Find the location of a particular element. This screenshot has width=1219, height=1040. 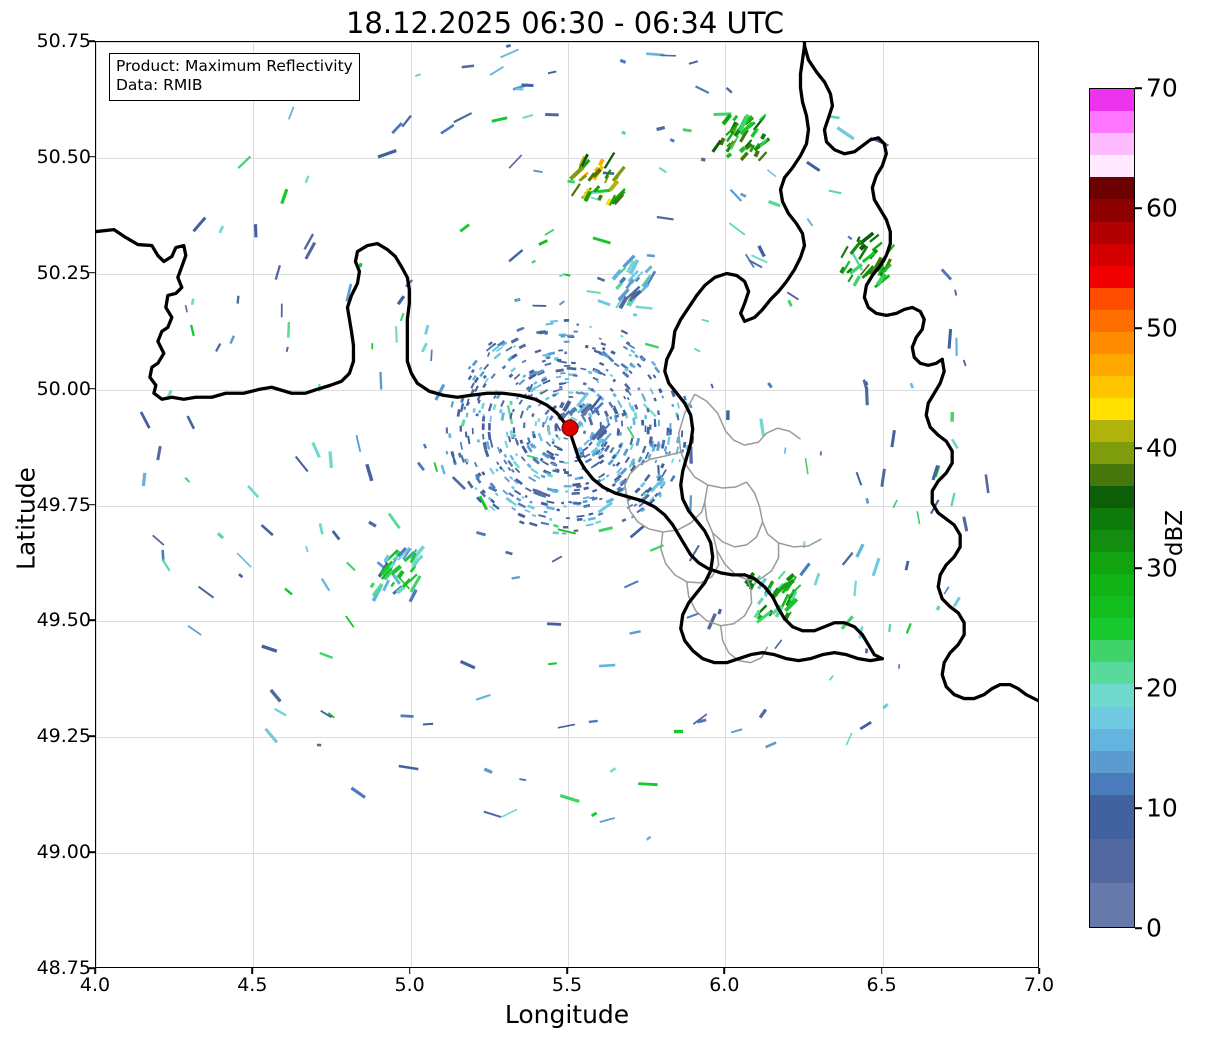

gridline-vertical is located at coordinates (96, 504).